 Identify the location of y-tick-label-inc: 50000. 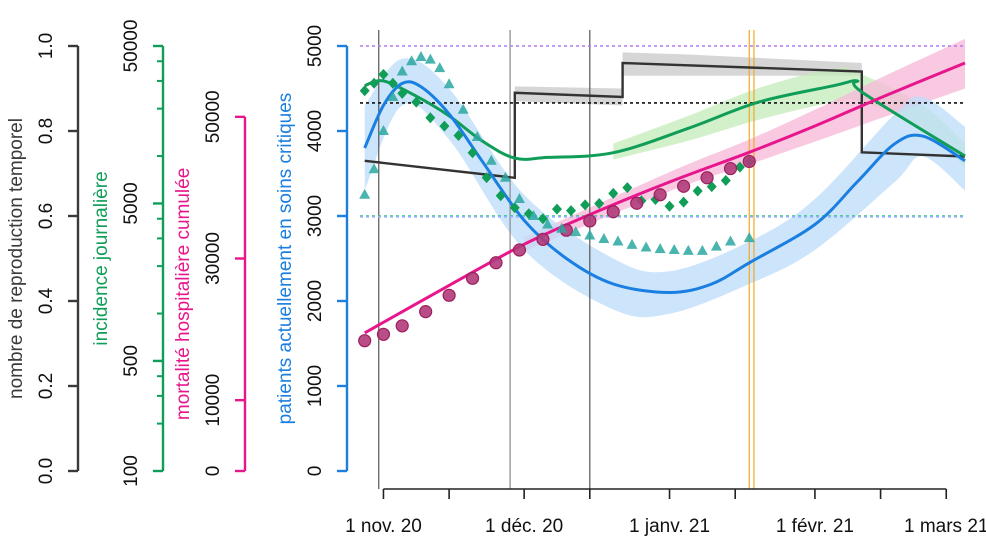
(131, 46).